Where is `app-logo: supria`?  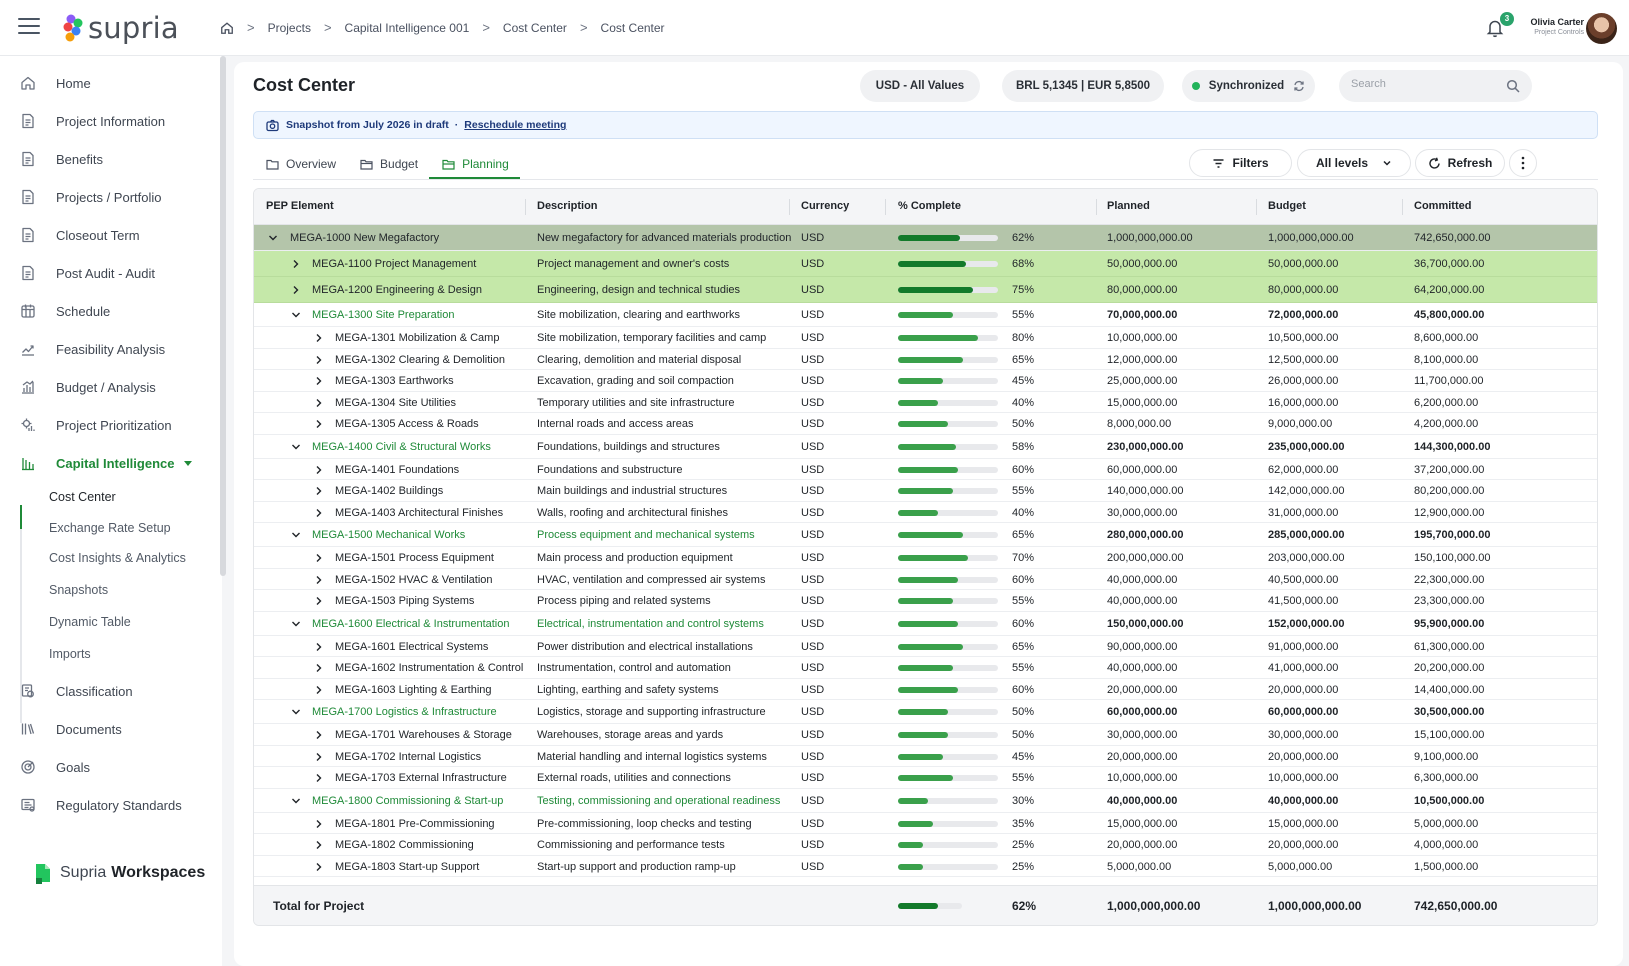 app-logo: supria is located at coordinates (120, 28).